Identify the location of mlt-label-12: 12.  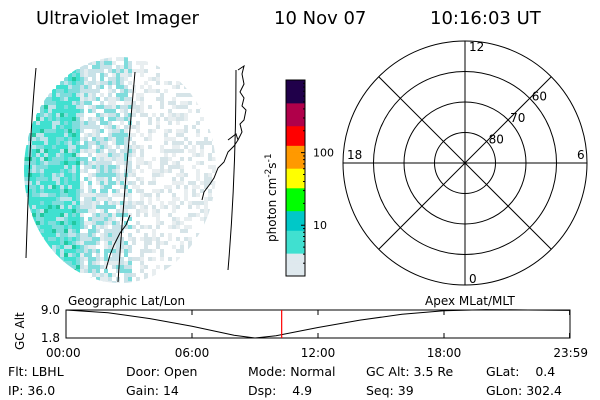
(476, 47).